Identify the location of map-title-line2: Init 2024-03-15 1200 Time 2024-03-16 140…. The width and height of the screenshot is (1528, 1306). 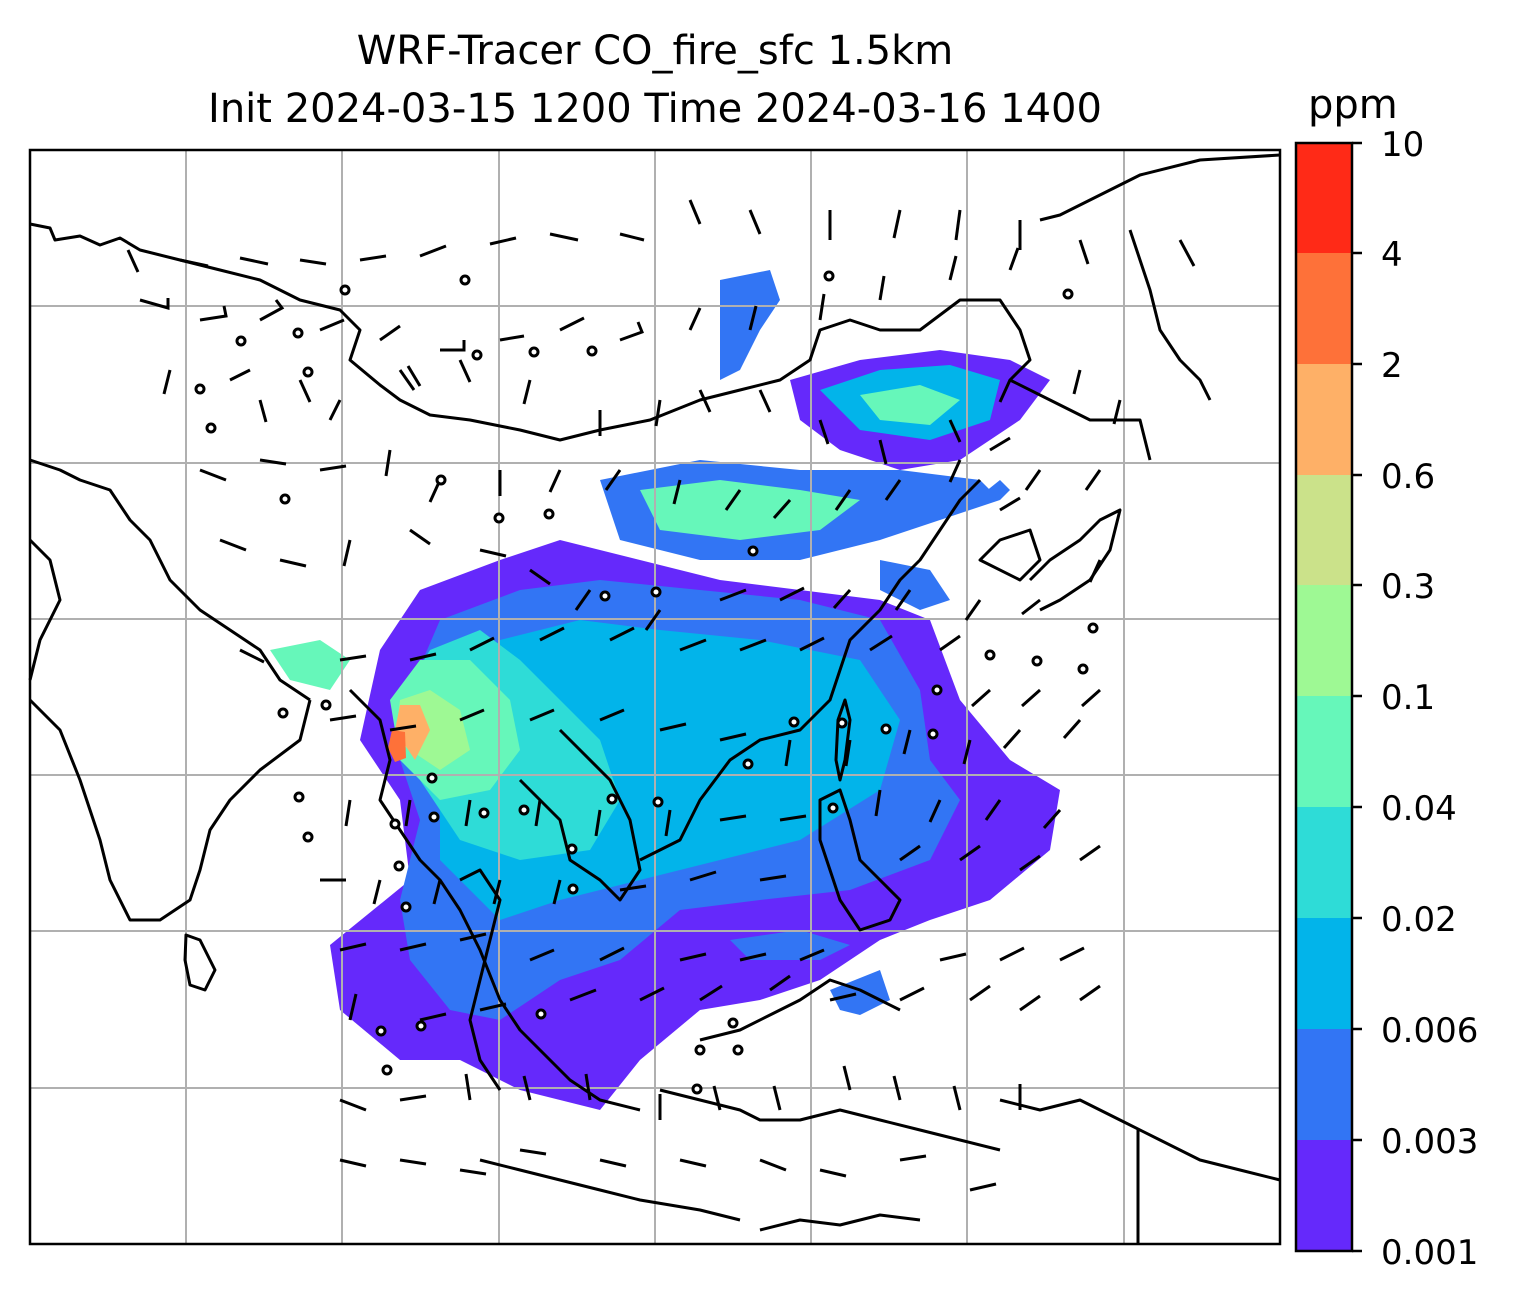
(655, 109).